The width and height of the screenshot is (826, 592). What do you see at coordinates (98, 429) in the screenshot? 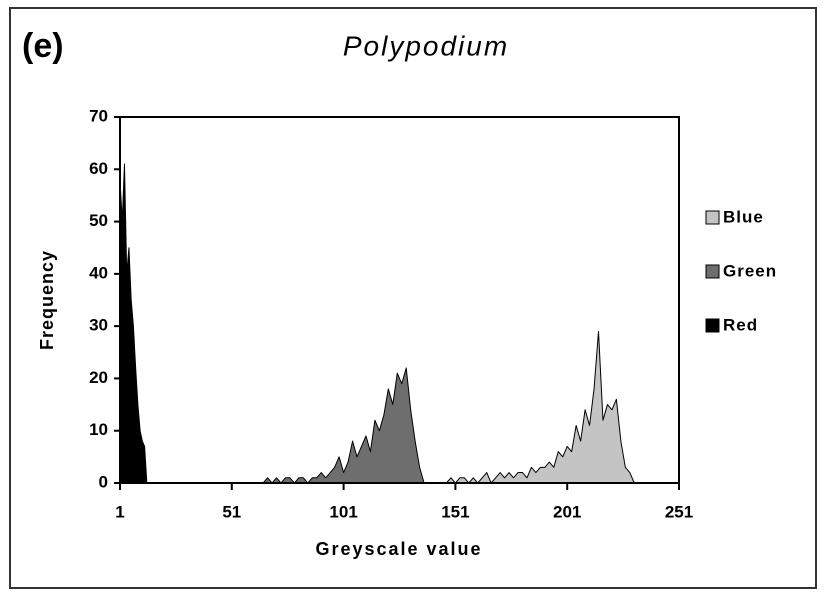
I see `y-tick-label: 10` at bounding box center [98, 429].